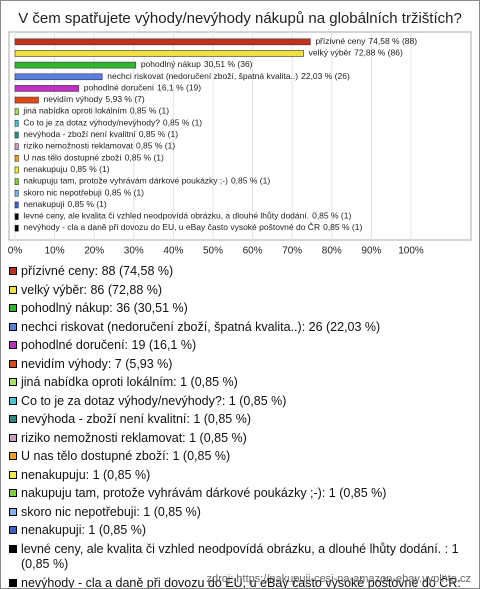 The image size is (480, 589). I want to click on legend-label: nenakupuji: 1 (0,85 %), so click(84, 530).